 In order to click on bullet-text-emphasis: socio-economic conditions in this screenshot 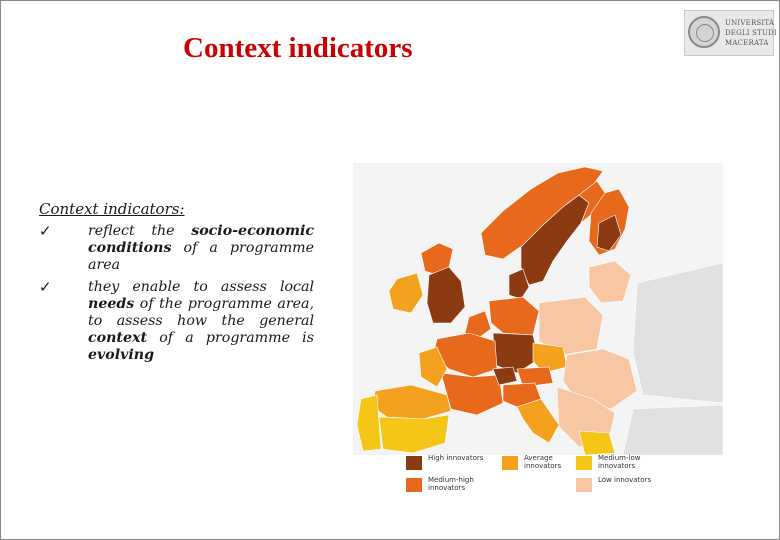, I will do `click(201, 239)`.